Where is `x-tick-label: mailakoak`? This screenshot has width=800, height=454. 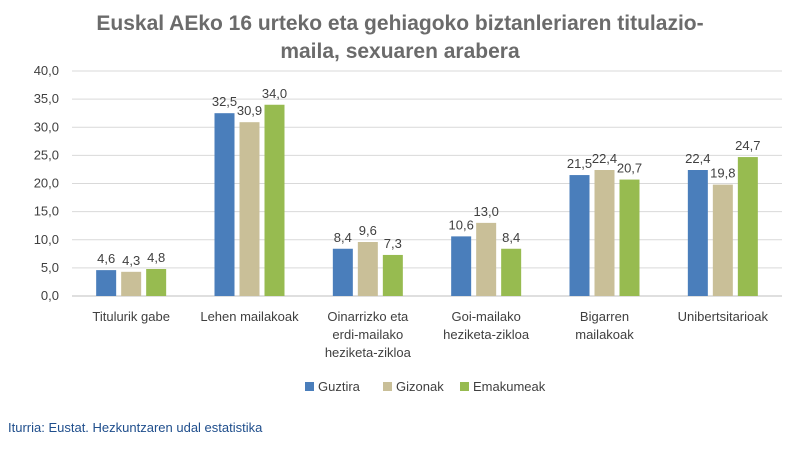
x-tick-label: mailakoak is located at coordinates (604, 334).